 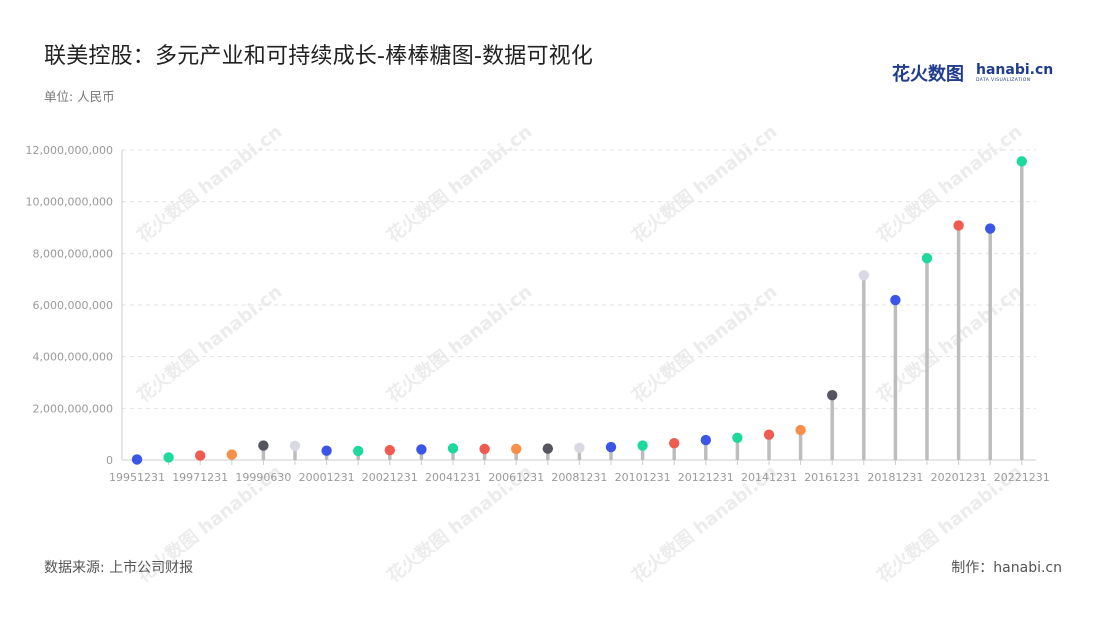 I want to click on y-tick-label: 0, so click(x=109, y=460).